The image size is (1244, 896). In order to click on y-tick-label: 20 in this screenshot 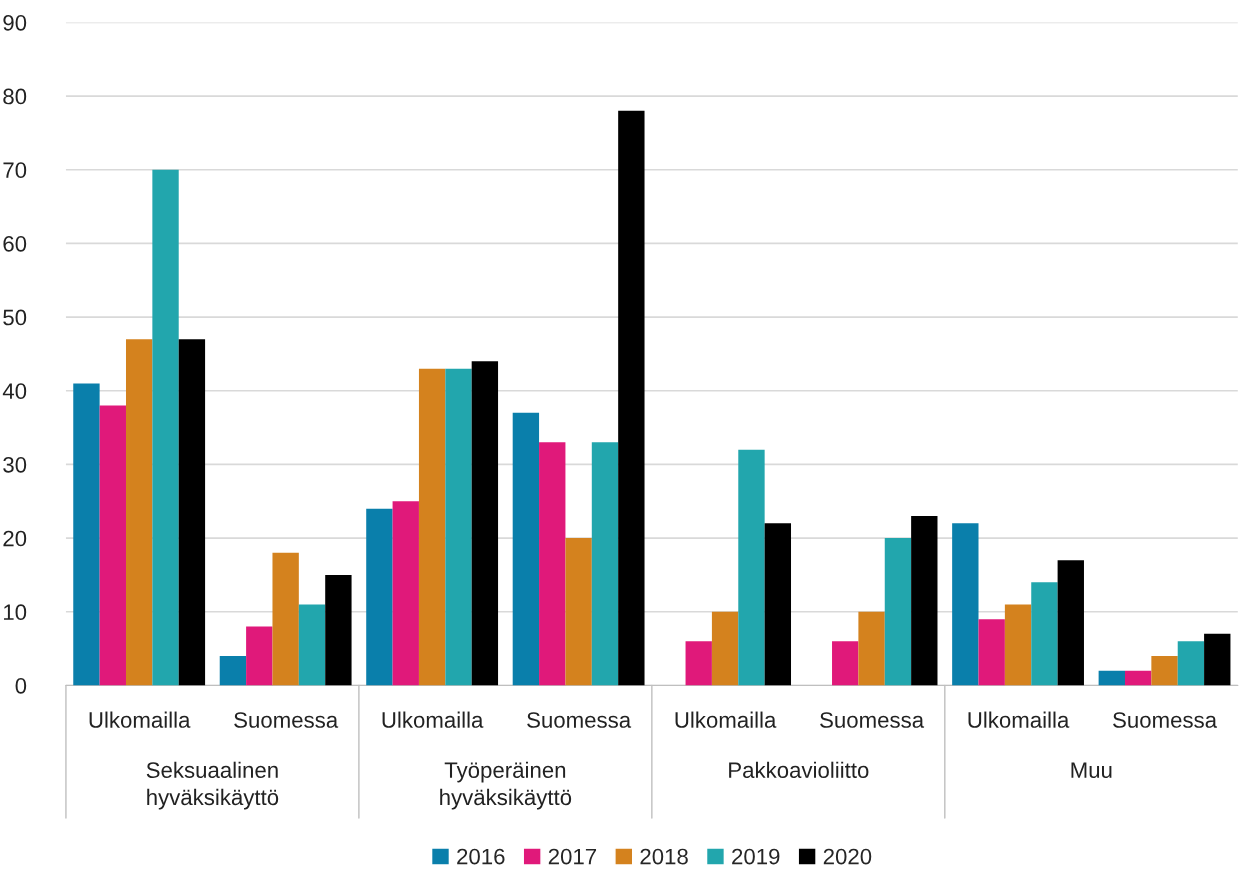, I will do `click(15, 538)`.